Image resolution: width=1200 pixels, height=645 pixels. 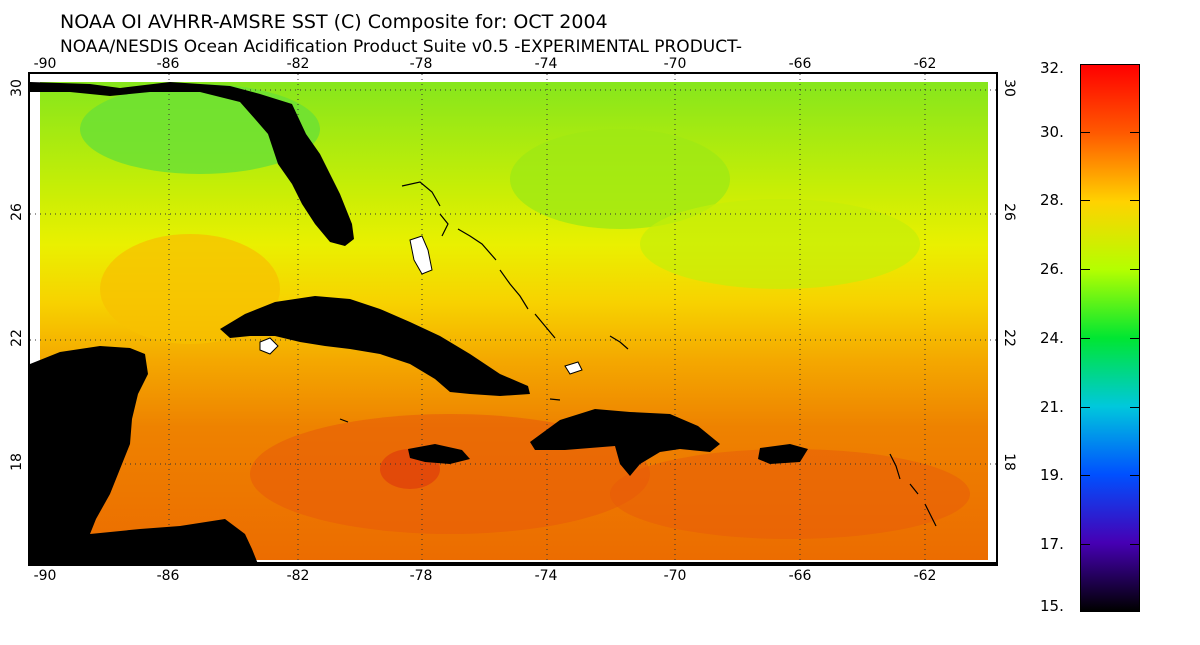 What do you see at coordinates (45, 576) in the screenshot?
I see `lon-tick-bottom: -90` at bounding box center [45, 576].